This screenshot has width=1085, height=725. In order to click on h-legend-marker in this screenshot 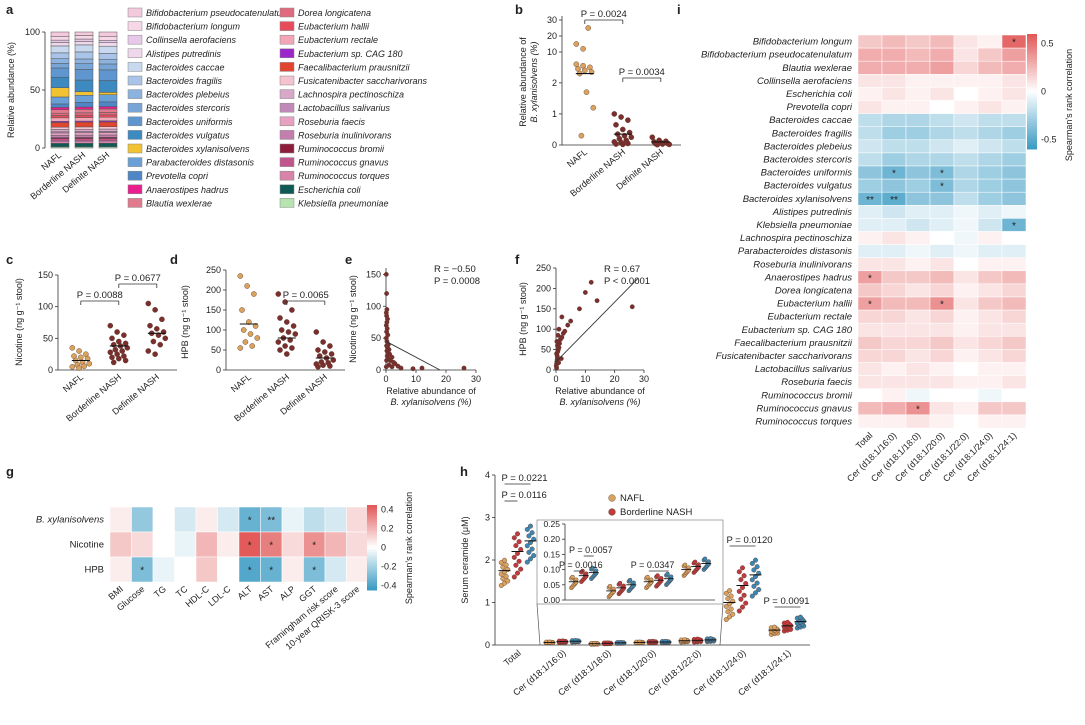, I will do `click(612, 498)`.